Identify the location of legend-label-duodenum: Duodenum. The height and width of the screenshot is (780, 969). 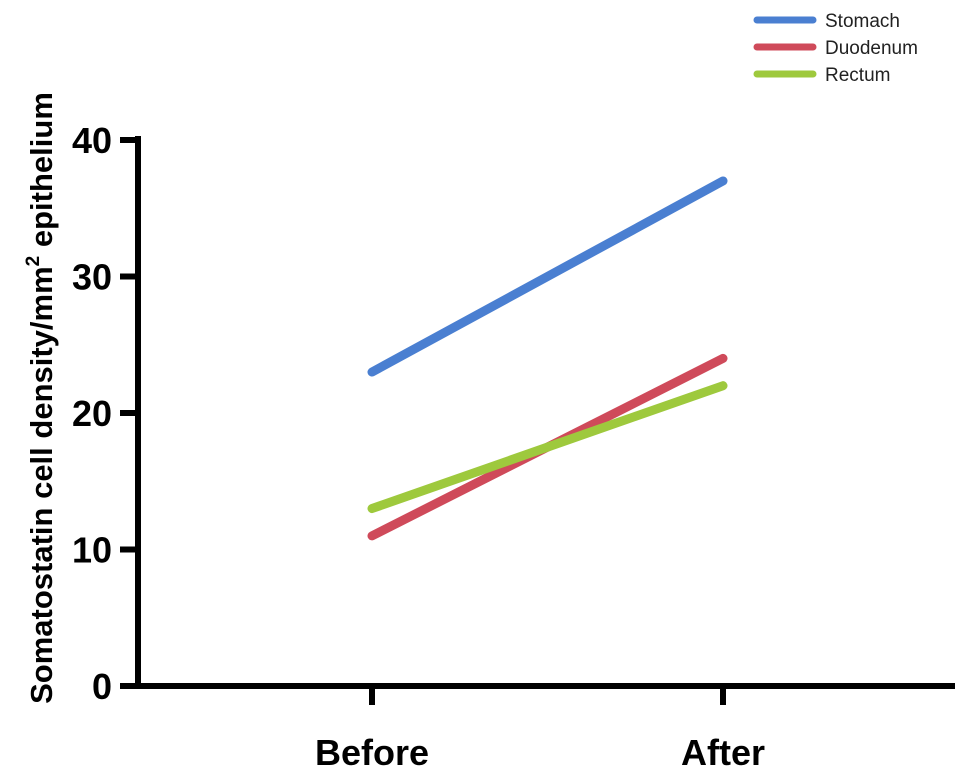
(871, 48).